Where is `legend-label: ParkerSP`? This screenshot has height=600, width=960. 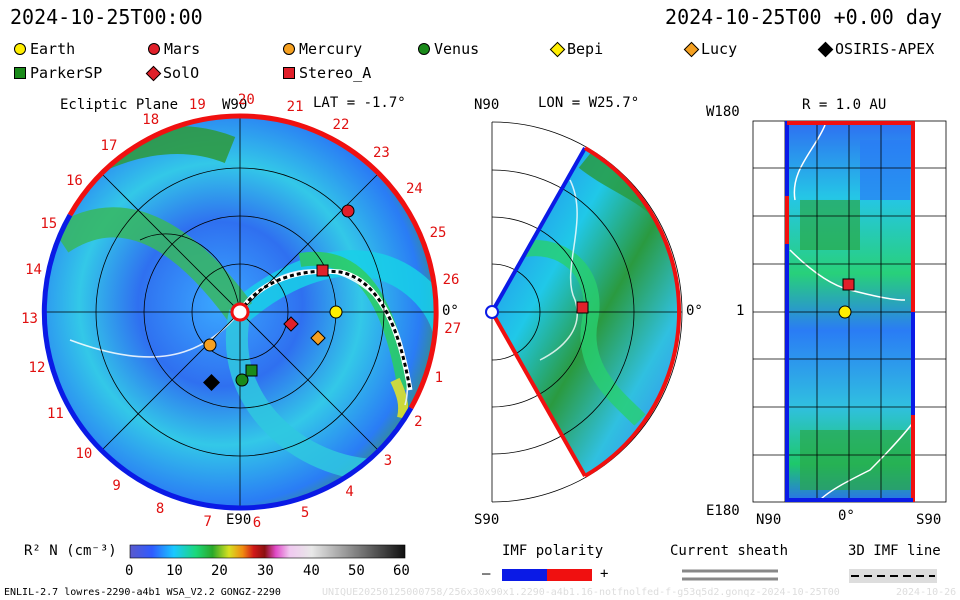 legend-label: ParkerSP is located at coordinates (66, 73).